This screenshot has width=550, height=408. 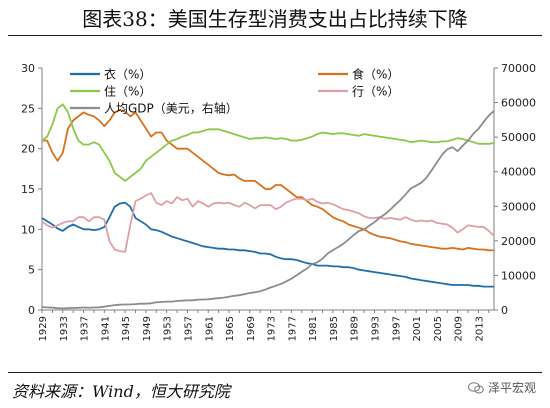 I want to click on x-tick-label: 1933, so click(x=64, y=328).